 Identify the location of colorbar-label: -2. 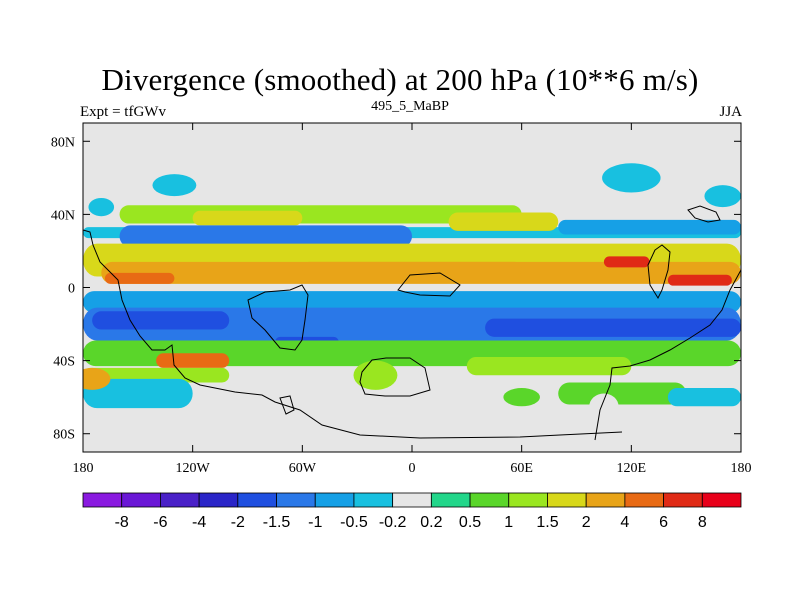
(238, 522).